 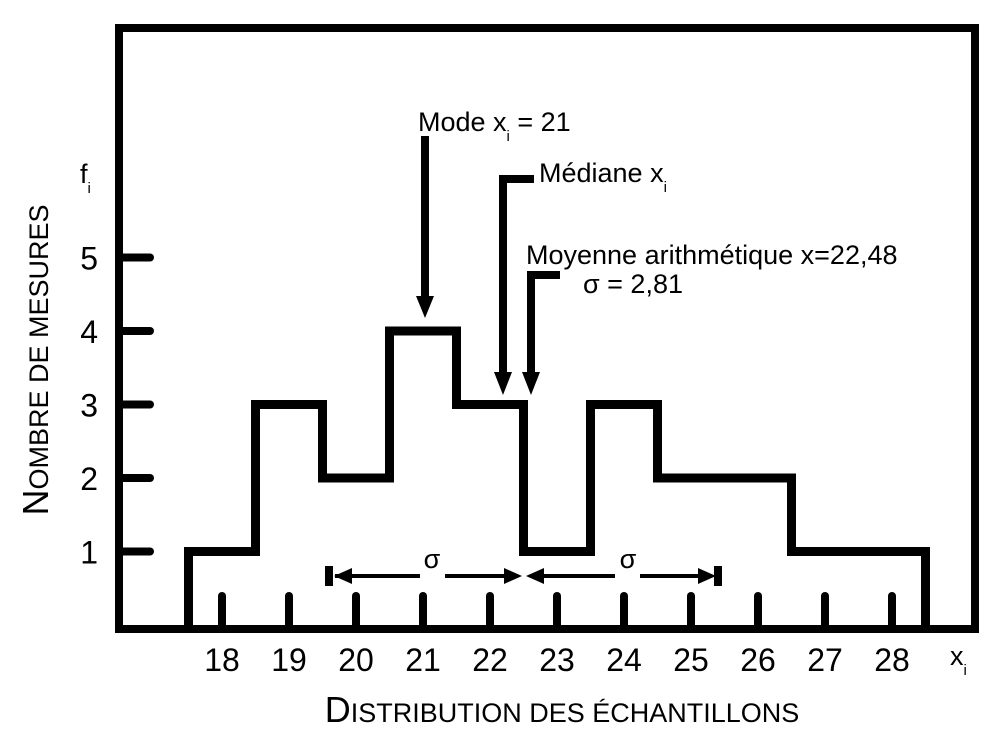 I want to click on y-tick-label: 4, so click(x=89, y=332).